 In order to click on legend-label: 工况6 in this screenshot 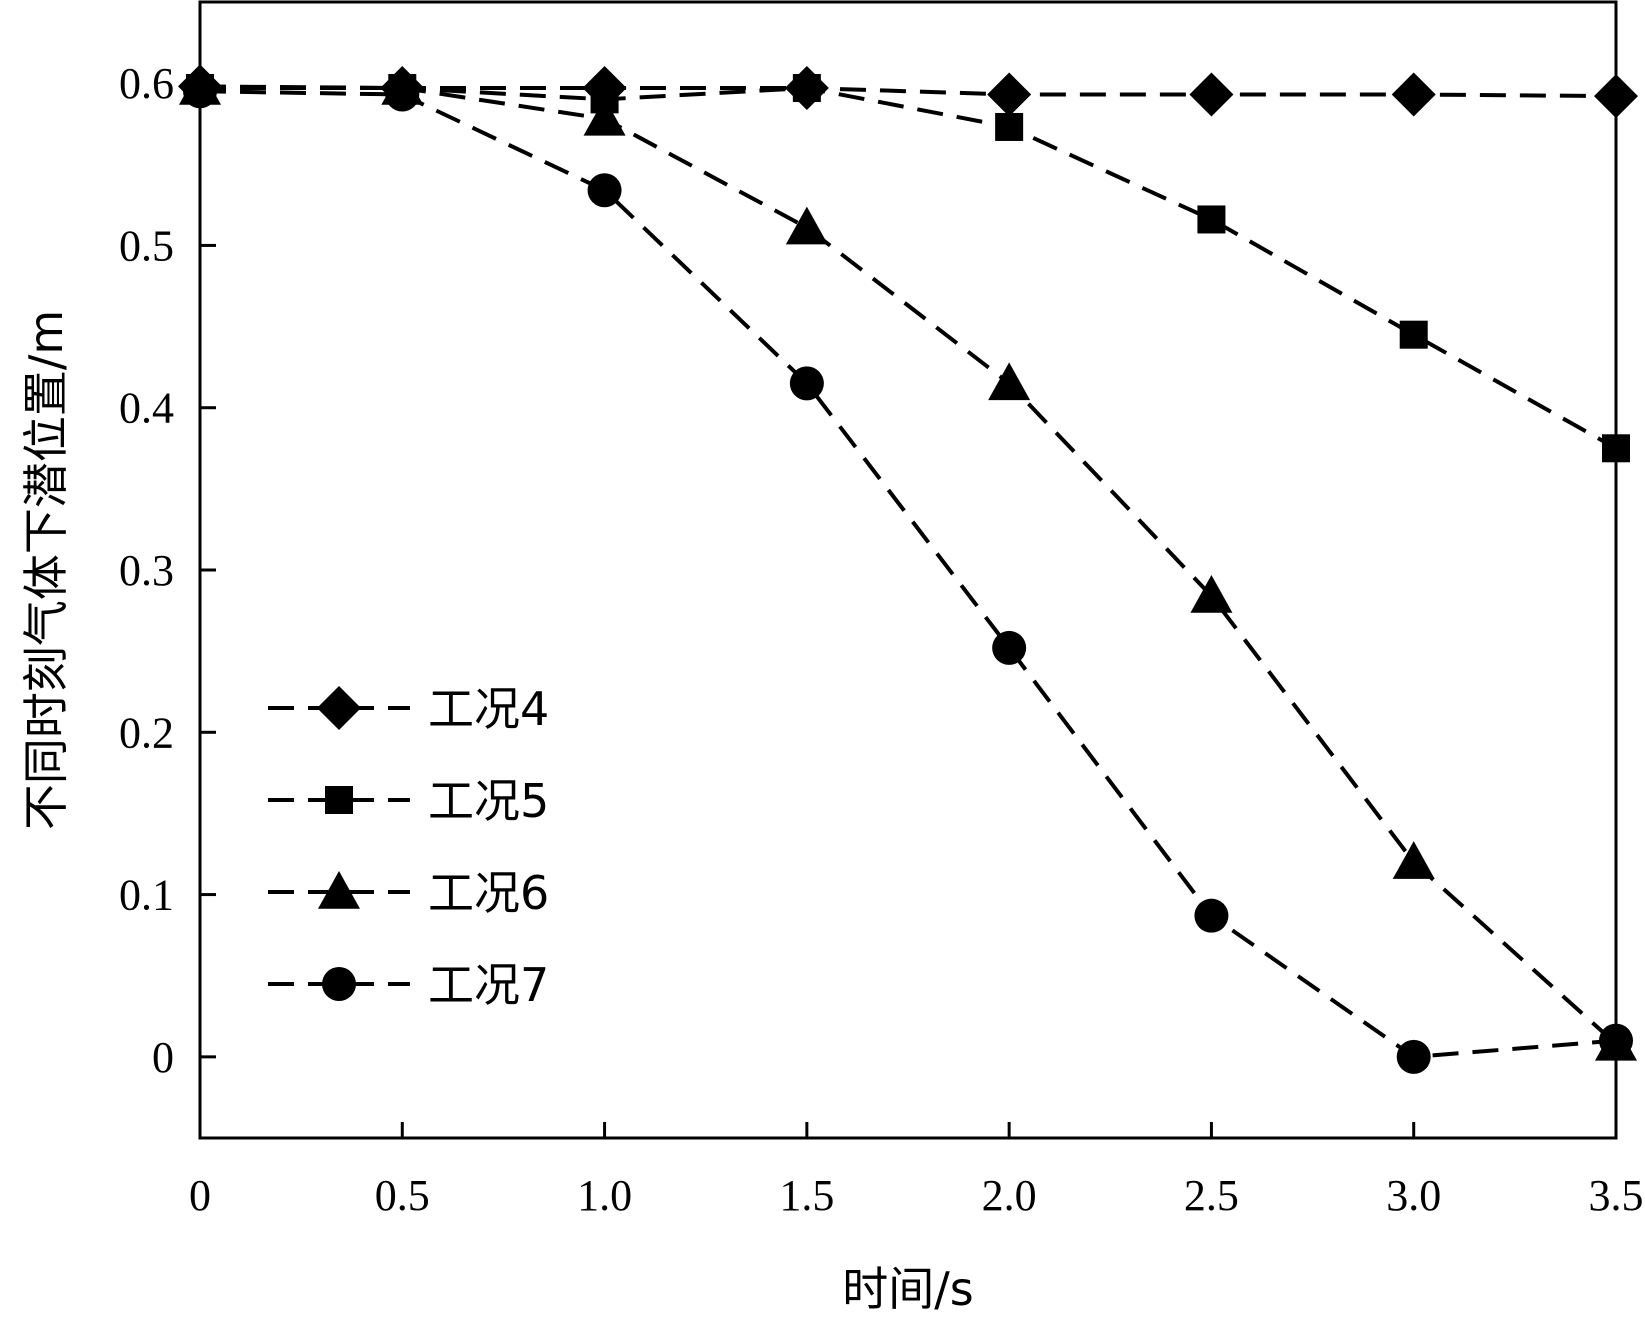, I will do `click(488, 893)`.